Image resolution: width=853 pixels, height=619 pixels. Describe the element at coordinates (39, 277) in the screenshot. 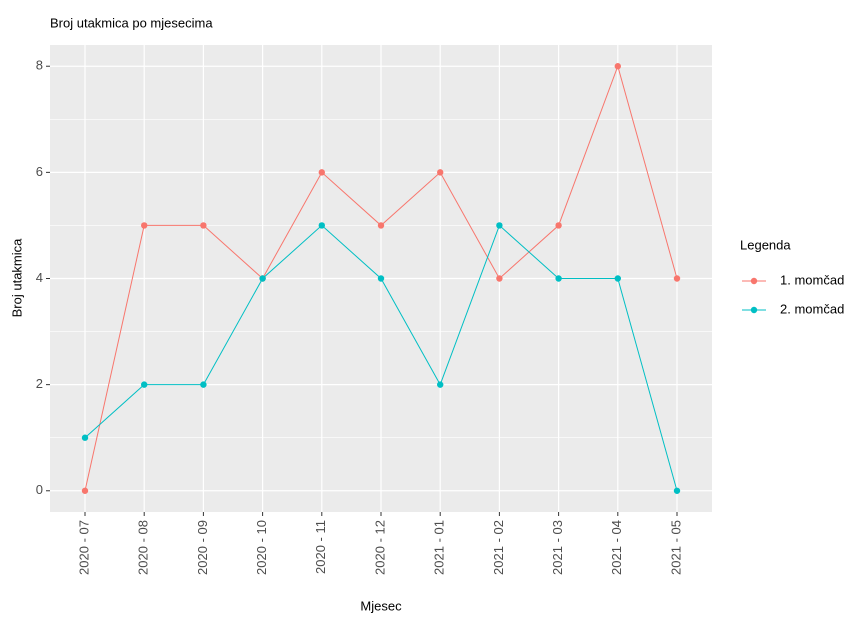

I see `y-tick-label: 4` at that location.